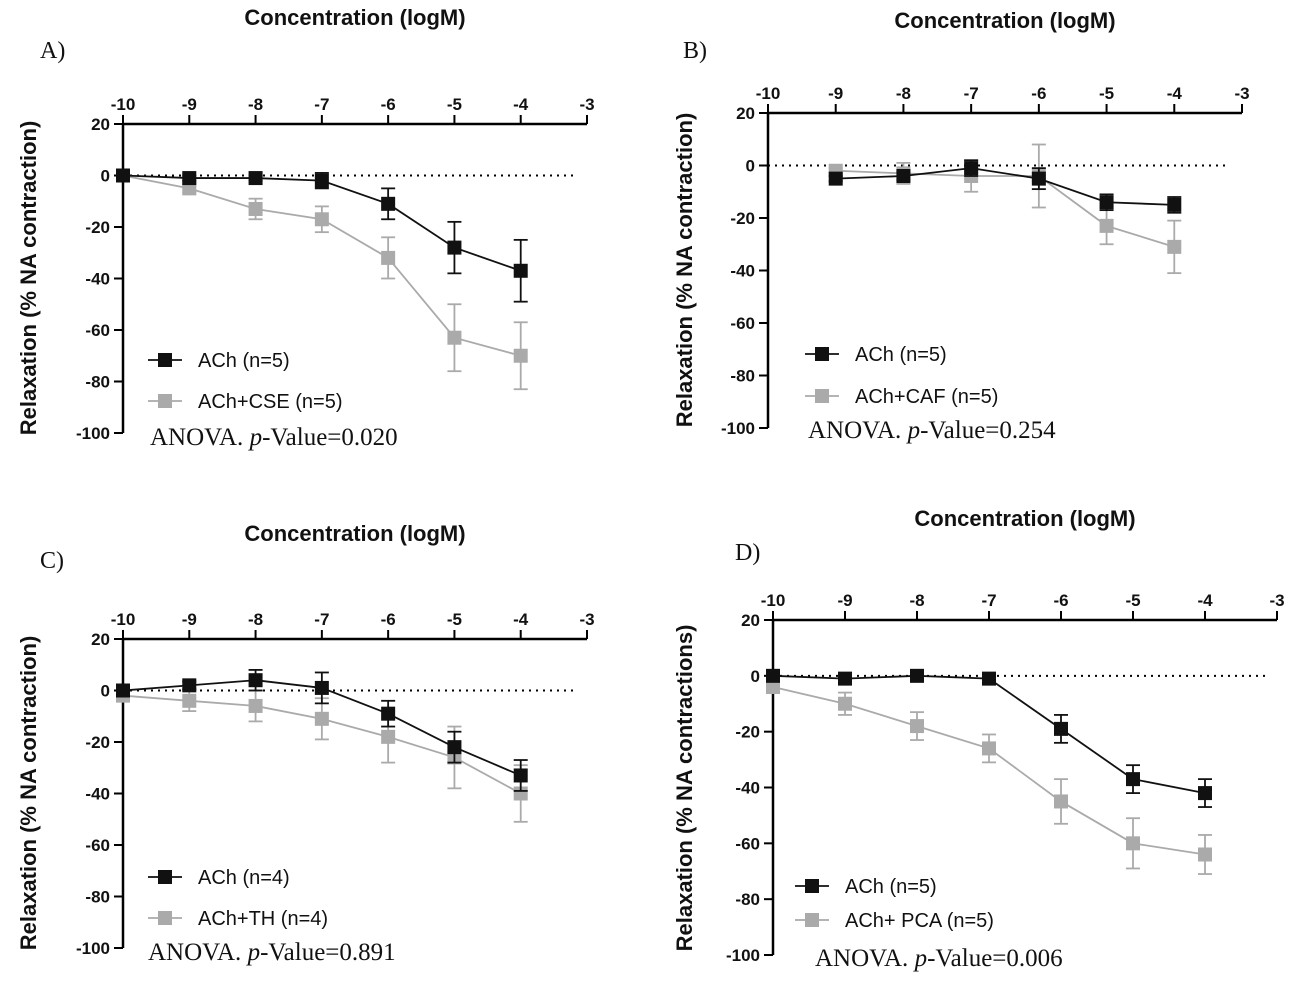 This screenshot has width=1296, height=1000. What do you see at coordinates (330, 437) in the screenshot?
I see `anova-value: -Value=0.020` at bounding box center [330, 437].